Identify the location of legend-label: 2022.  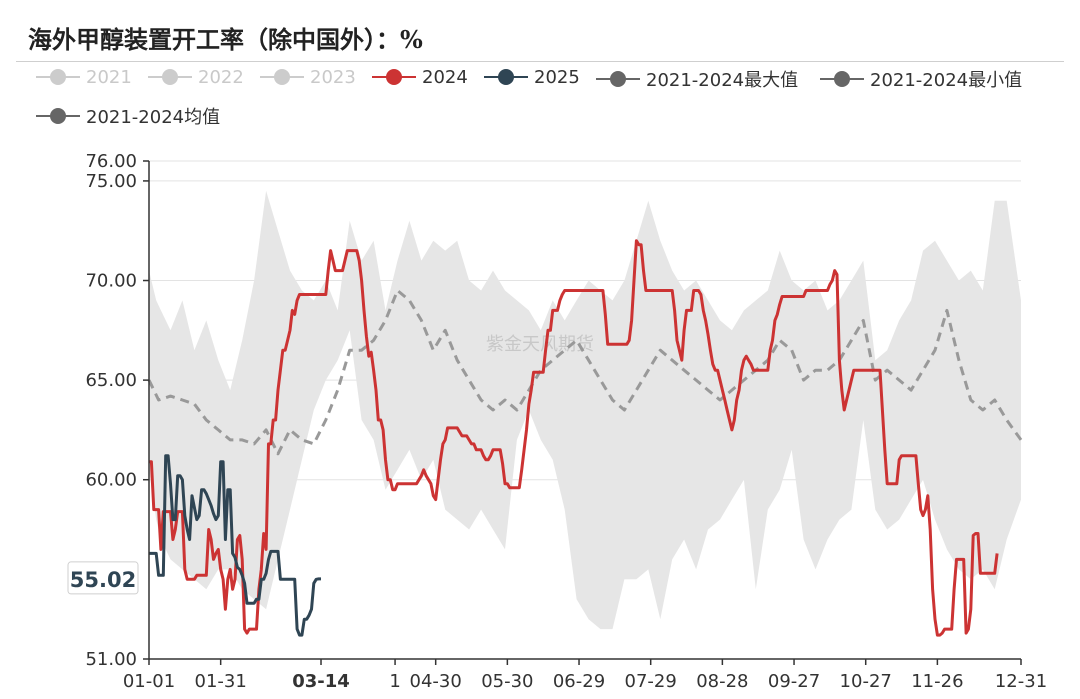
(221, 77).